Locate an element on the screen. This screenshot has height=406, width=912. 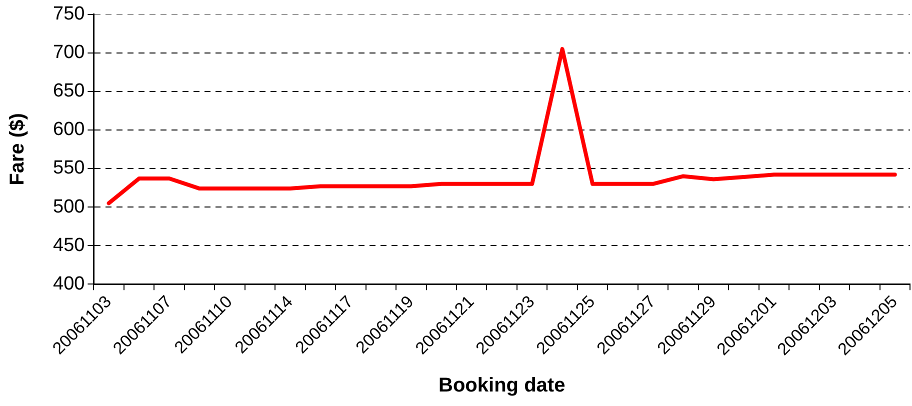
y-tick-label: 600 is located at coordinates (69, 129).